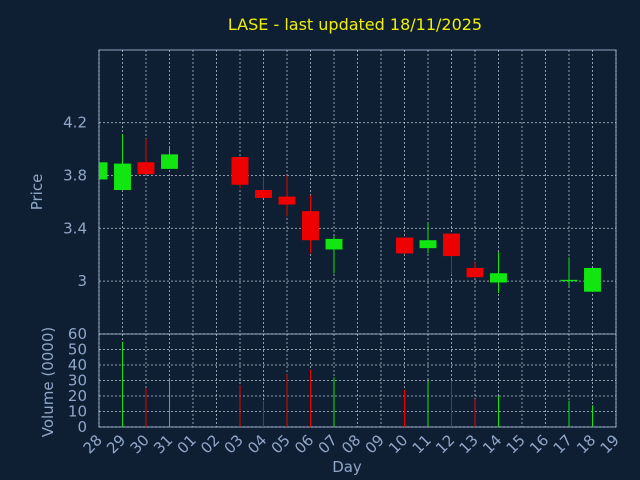 This screenshot has width=640, height=480. Describe the element at coordinates (116, 444) in the screenshot. I see `day-tick-label: 29` at that location.